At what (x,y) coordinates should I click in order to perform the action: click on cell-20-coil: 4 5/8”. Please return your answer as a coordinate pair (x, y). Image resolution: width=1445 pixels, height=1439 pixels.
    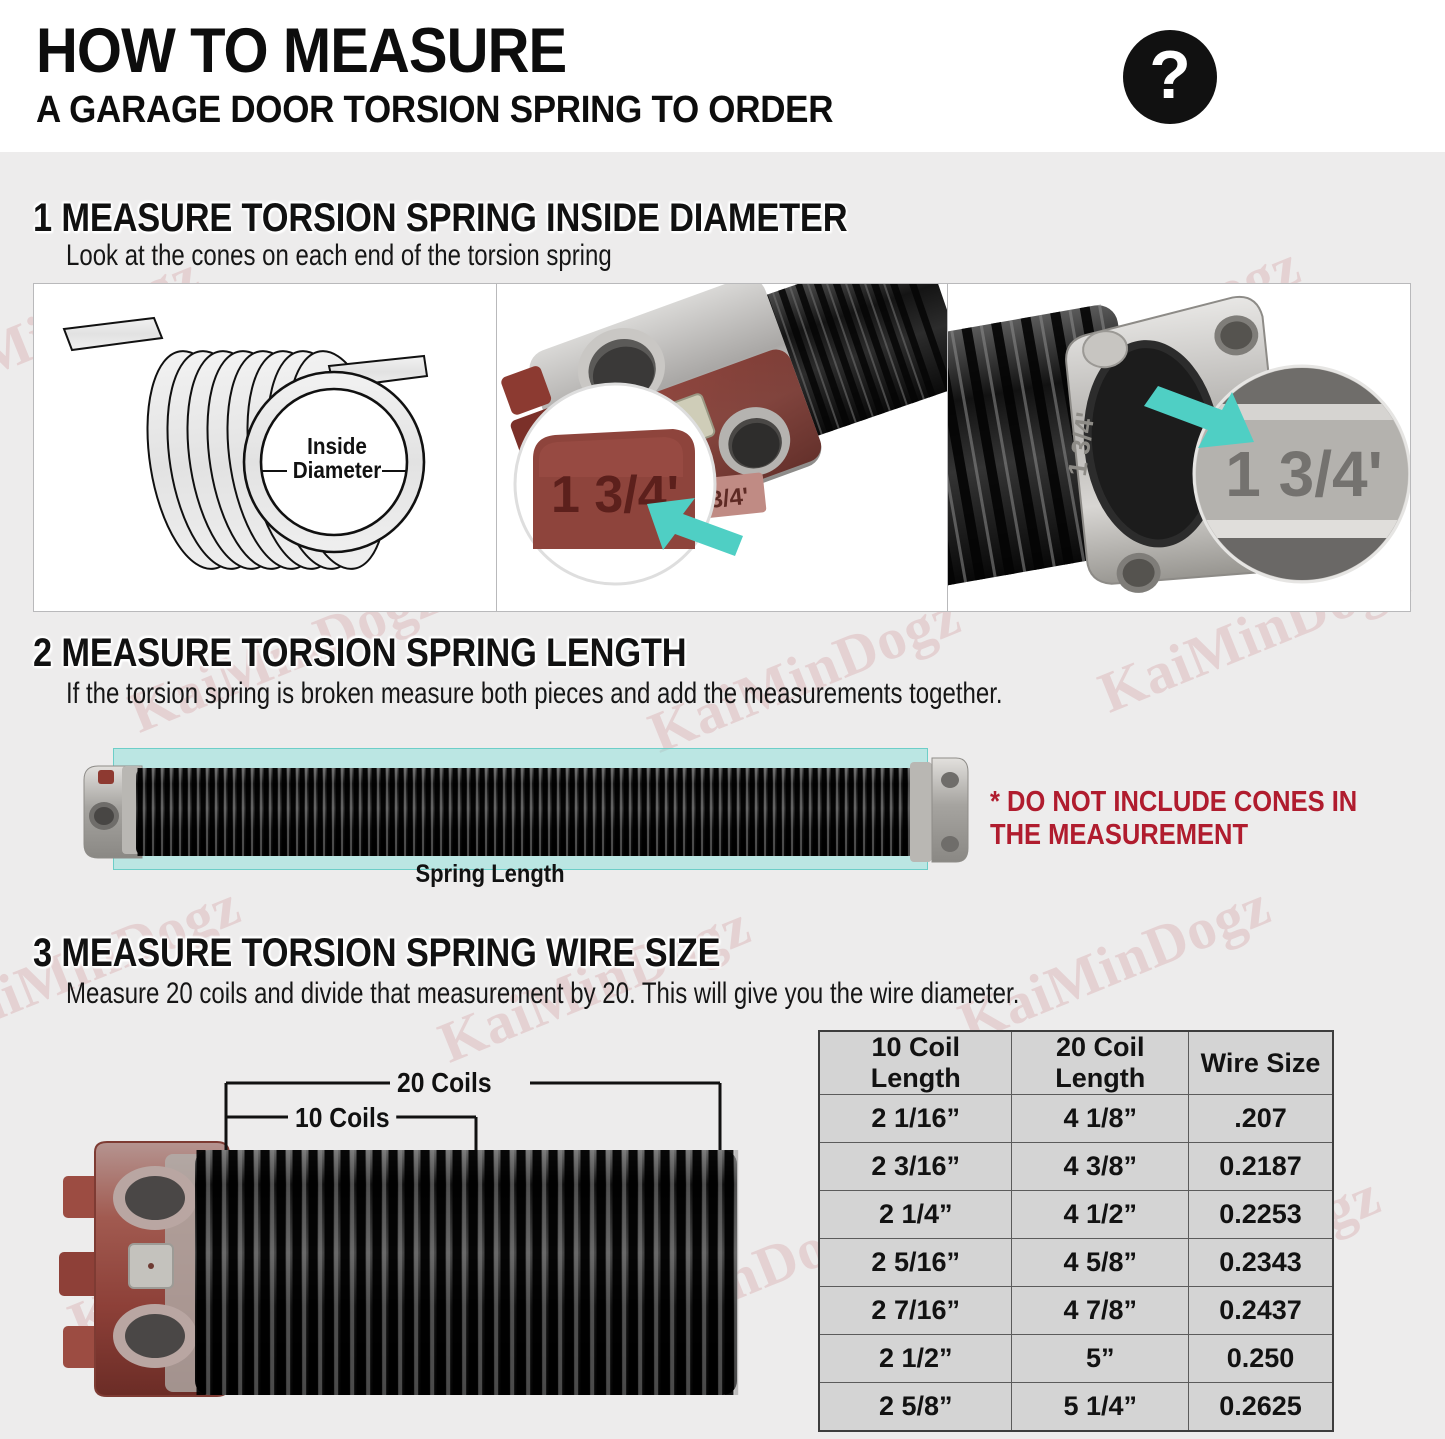
    Looking at the image, I should click on (1100, 1262).